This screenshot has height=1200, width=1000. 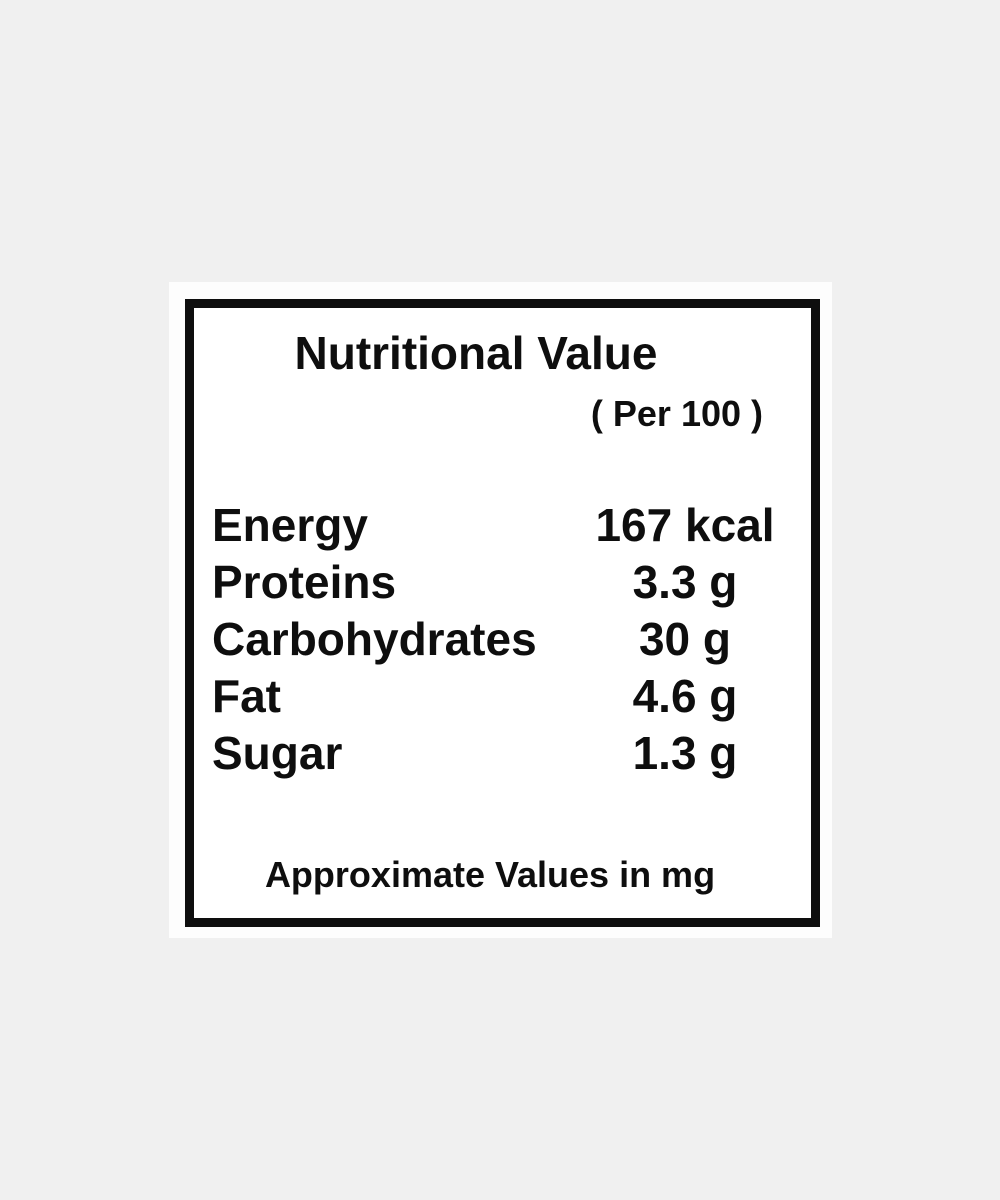 What do you see at coordinates (277, 753) in the screenshot?
I see `nutrient-name: Sugar` at bounding box center [277, 753].